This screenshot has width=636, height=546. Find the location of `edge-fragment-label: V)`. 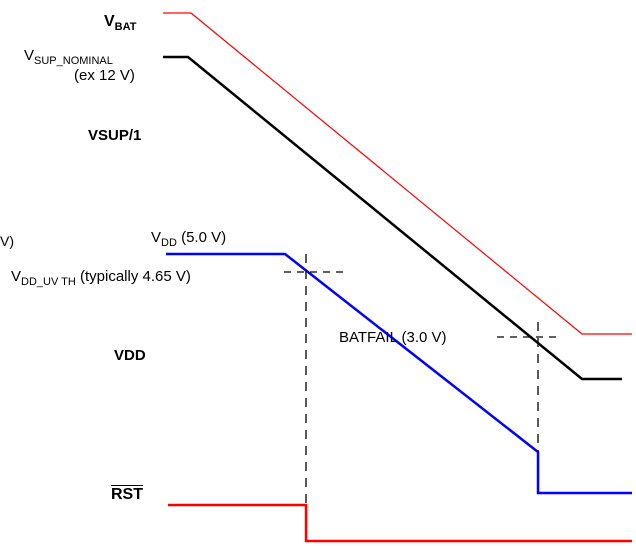

edge-fragment-label: V) is located at coordinates (7, 241).